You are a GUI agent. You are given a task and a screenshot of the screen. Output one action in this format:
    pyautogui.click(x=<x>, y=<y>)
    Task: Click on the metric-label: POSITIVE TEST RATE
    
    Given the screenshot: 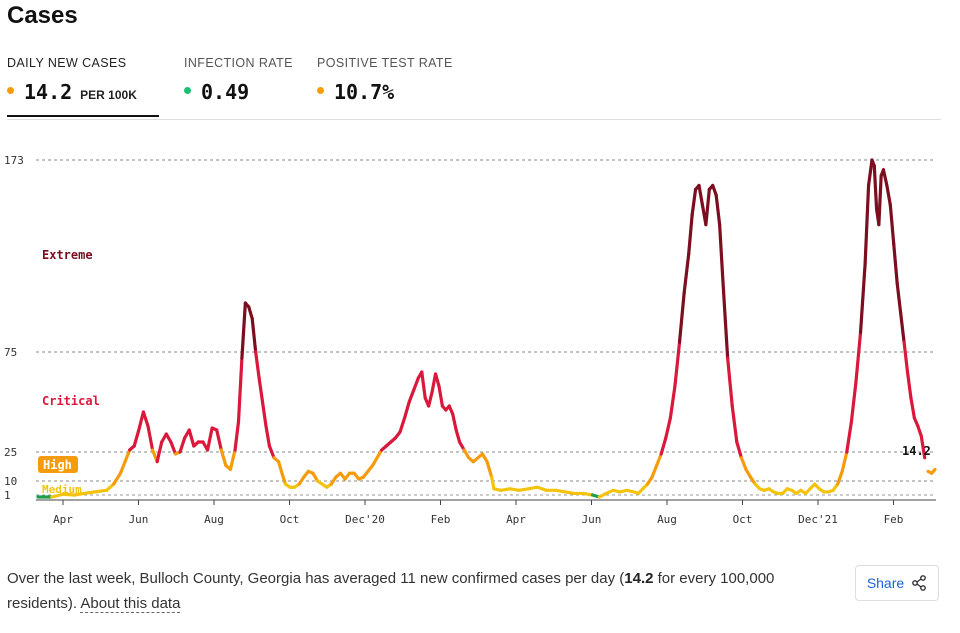 What is the action you would take?
    pyautogui.click(x=385, y=63)
    